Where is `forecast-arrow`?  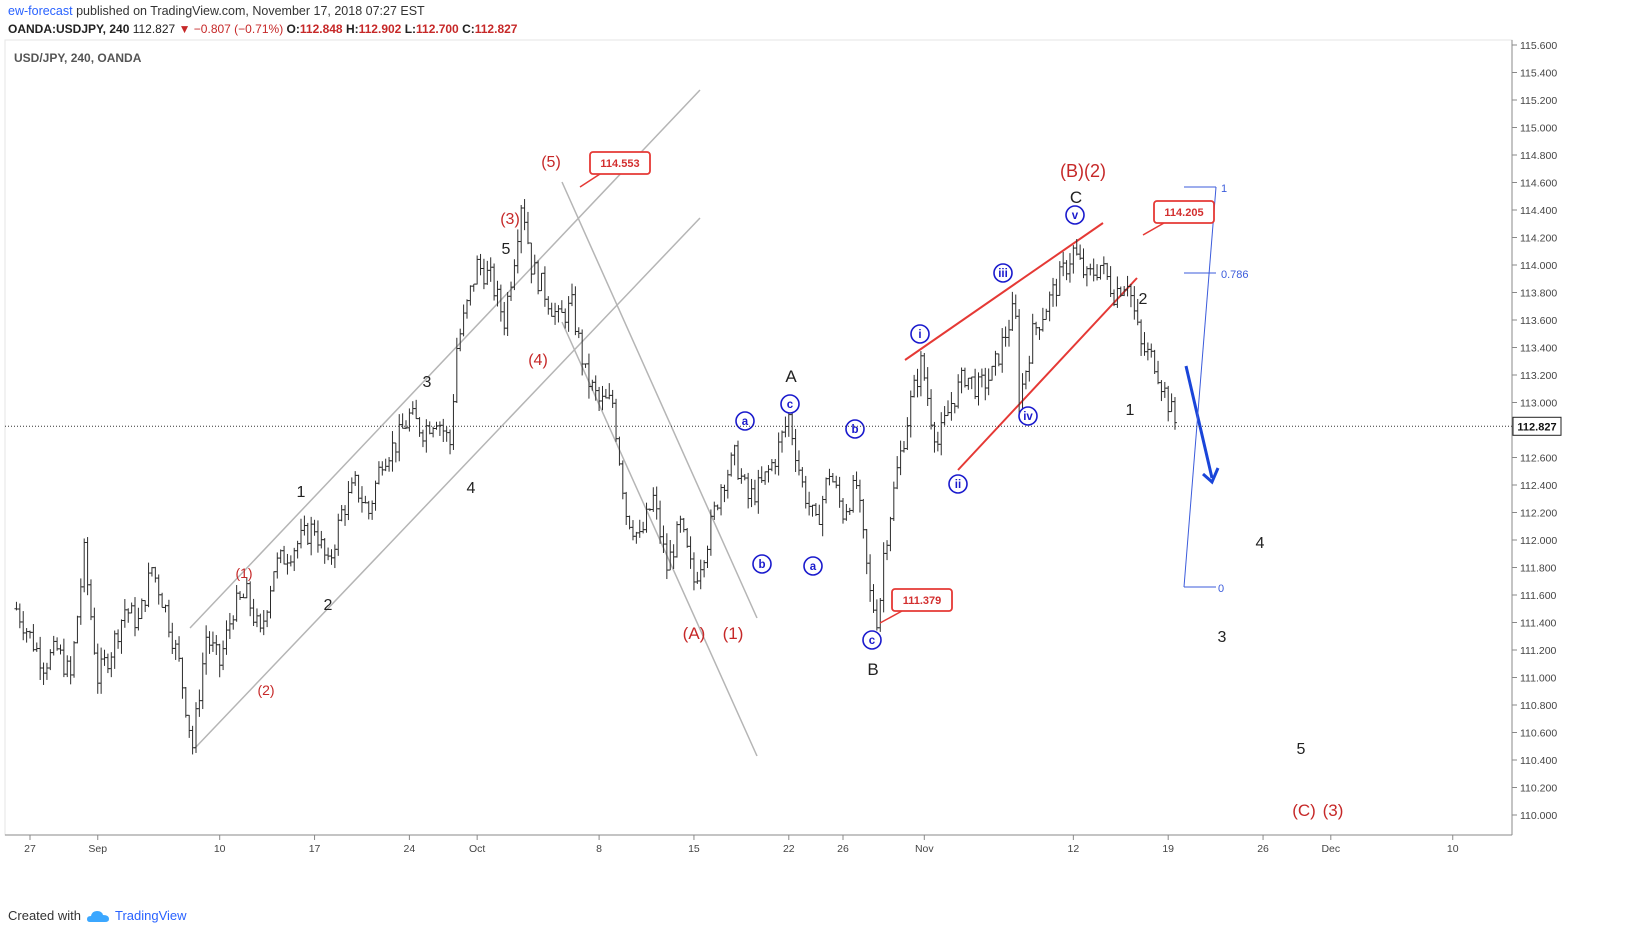 forecast-arrow is located at coordinates (1199, 422).